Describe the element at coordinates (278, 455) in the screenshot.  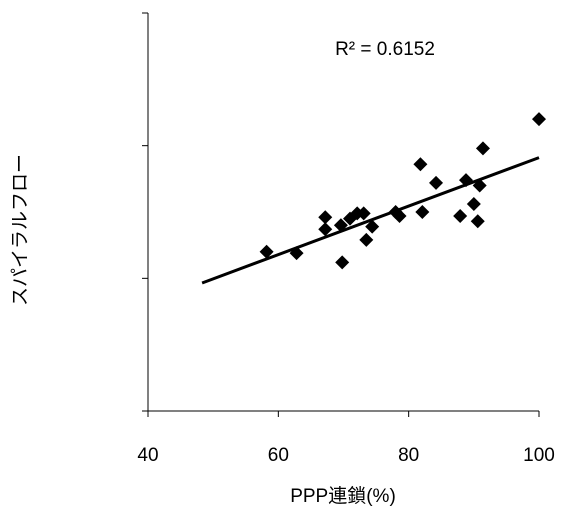
I see `x-tick-label: 60` at that location.